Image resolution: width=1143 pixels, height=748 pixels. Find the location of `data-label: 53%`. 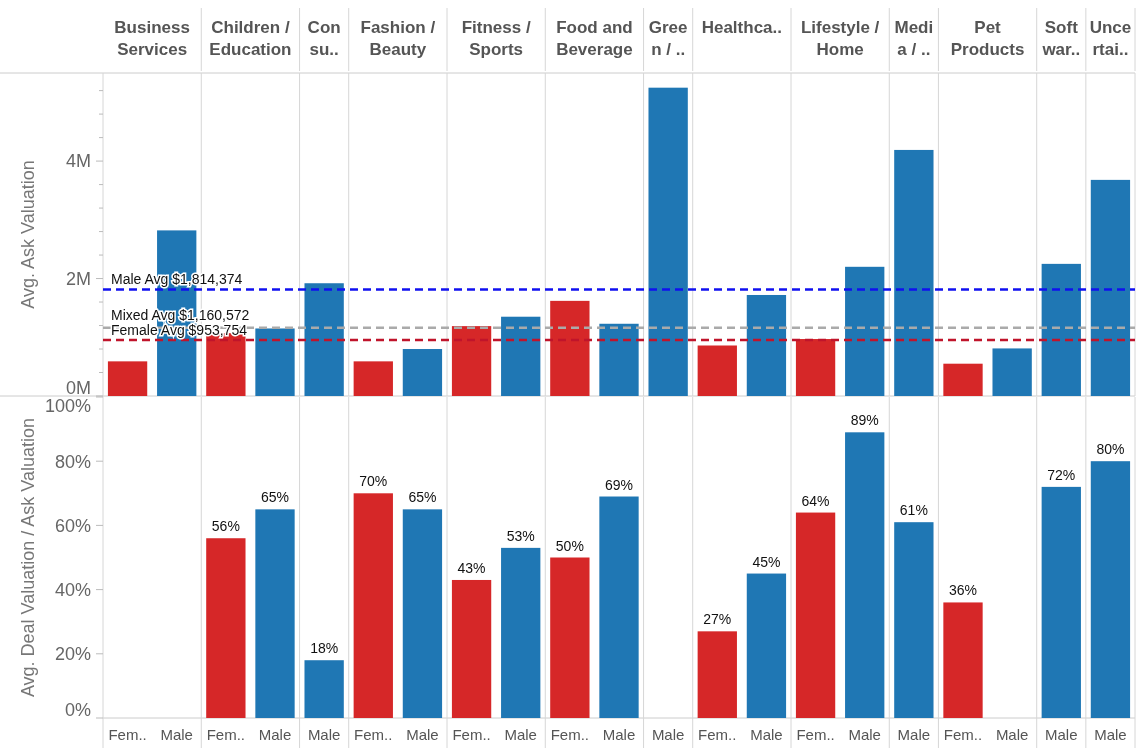

data-label: 53% is located at coordinates (520, 535).